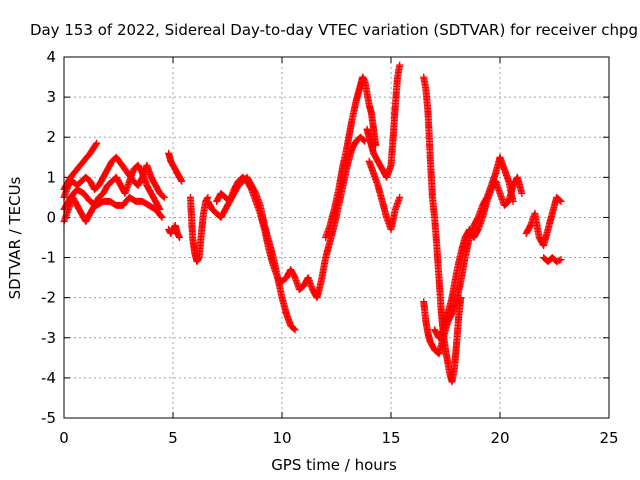  What do you see at coordinates (175, 167) in the screenshot?
I see `series-s5` at bounding box center [175, 167].